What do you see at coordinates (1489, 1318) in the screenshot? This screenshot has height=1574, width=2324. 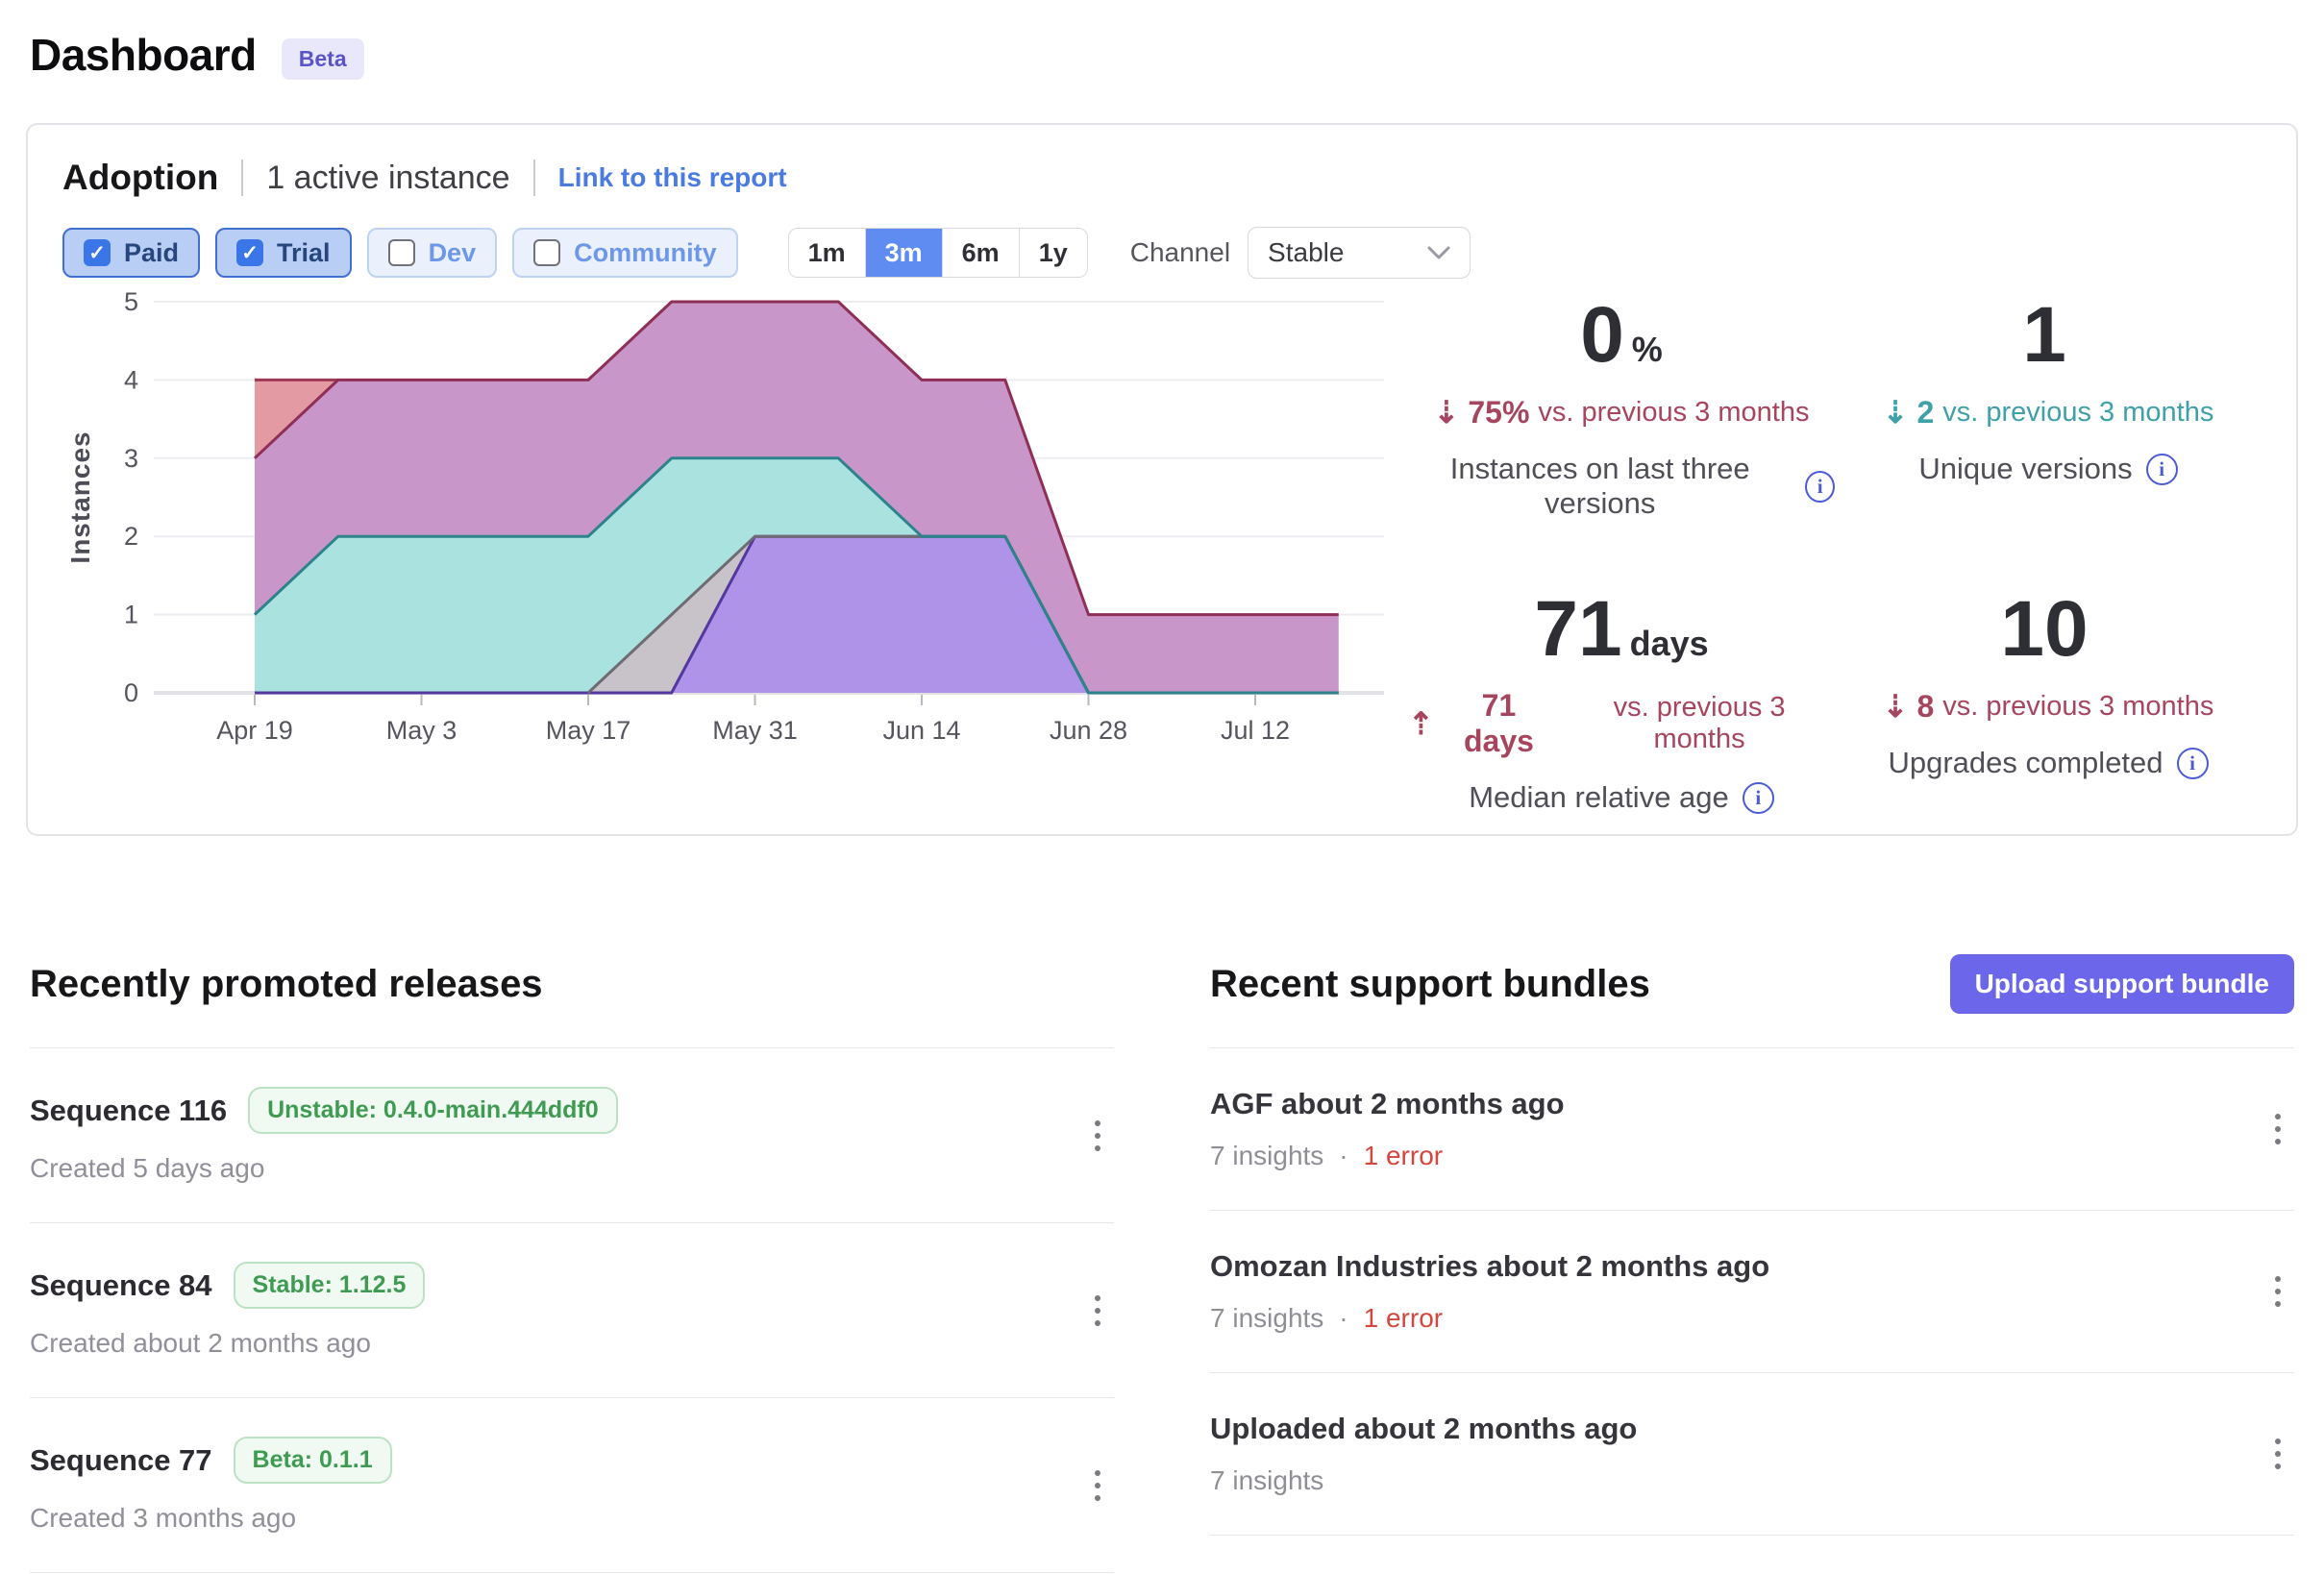 I see `bundle-meta: 7 insights · 1 error` at bounding box center [1489, 1318].